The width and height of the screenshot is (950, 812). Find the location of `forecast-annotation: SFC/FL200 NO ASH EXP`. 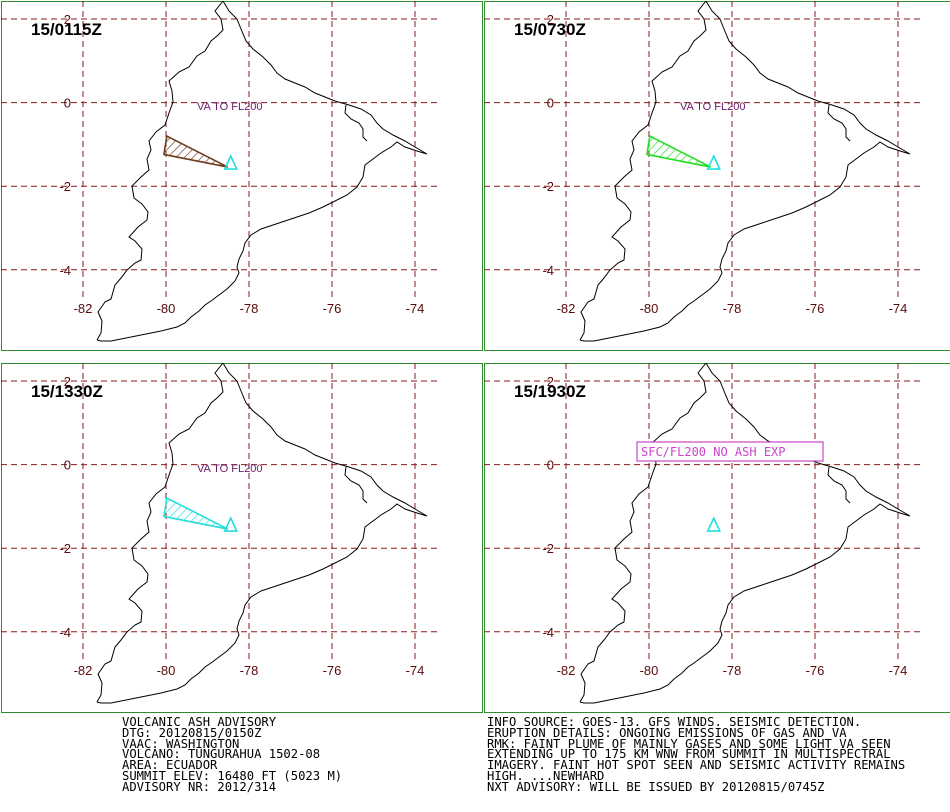

forecast-annotation: SFC/FL200 NO ASH EXP is located at coordinates (713, 452).